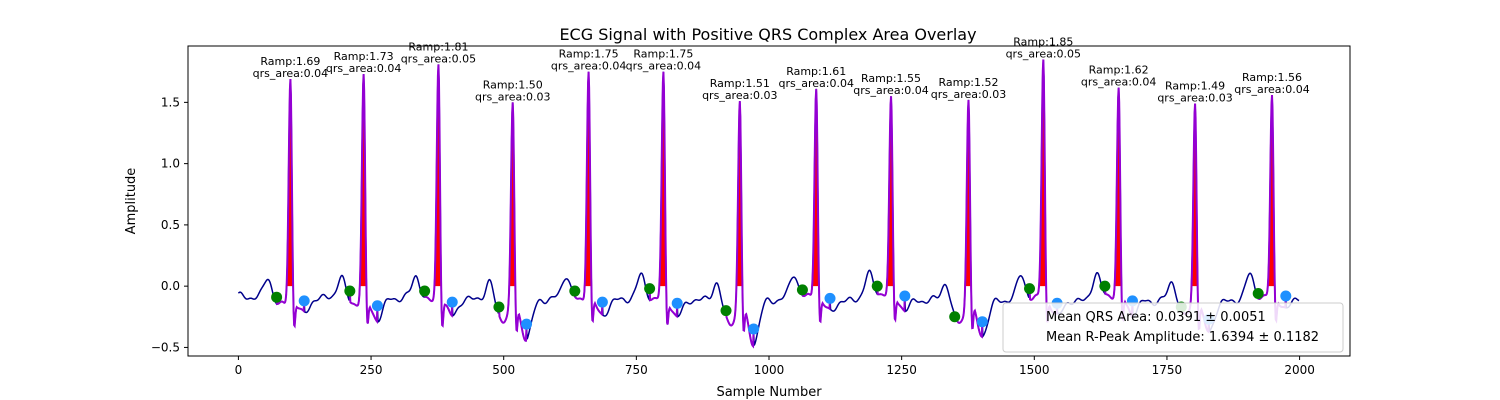 This screenshot has width=1500, height=400. What do you see at coordinates (1167, 370) in the screenshot?
I see `x-tick-label-7: 1750` at bounding box center [1167, 370].